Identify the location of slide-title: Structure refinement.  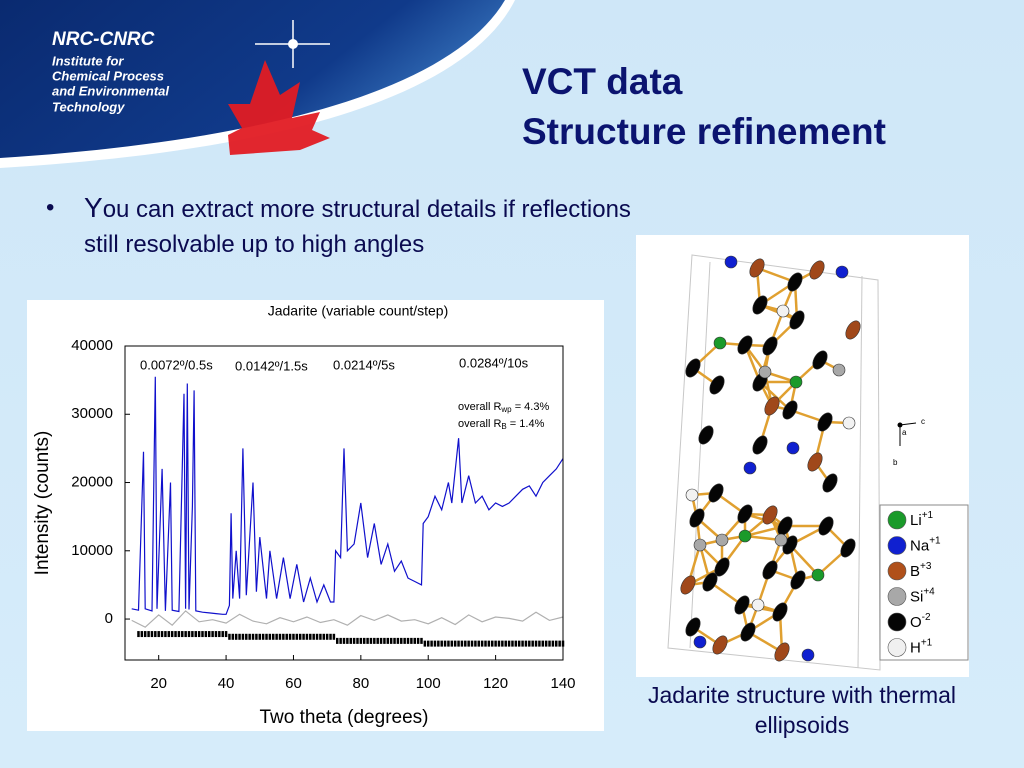
(704, 131).